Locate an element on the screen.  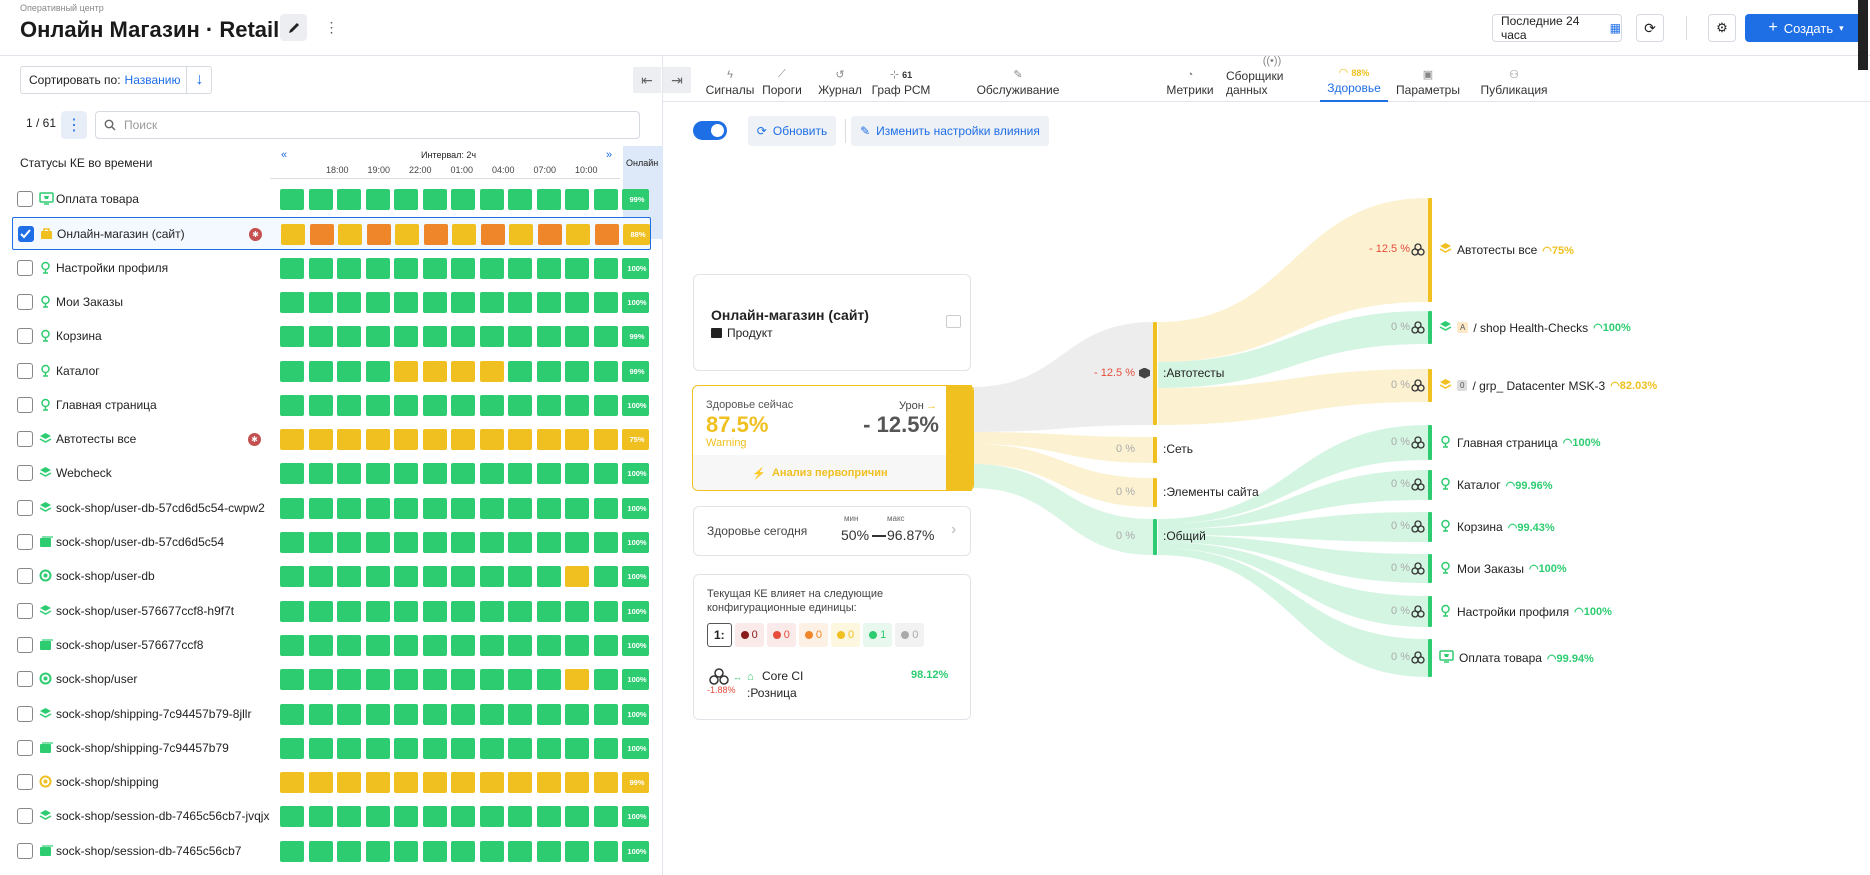
ci-row-name: sock-shop/user-db-57cd6d5c54 is located at coordinates (140, 542).